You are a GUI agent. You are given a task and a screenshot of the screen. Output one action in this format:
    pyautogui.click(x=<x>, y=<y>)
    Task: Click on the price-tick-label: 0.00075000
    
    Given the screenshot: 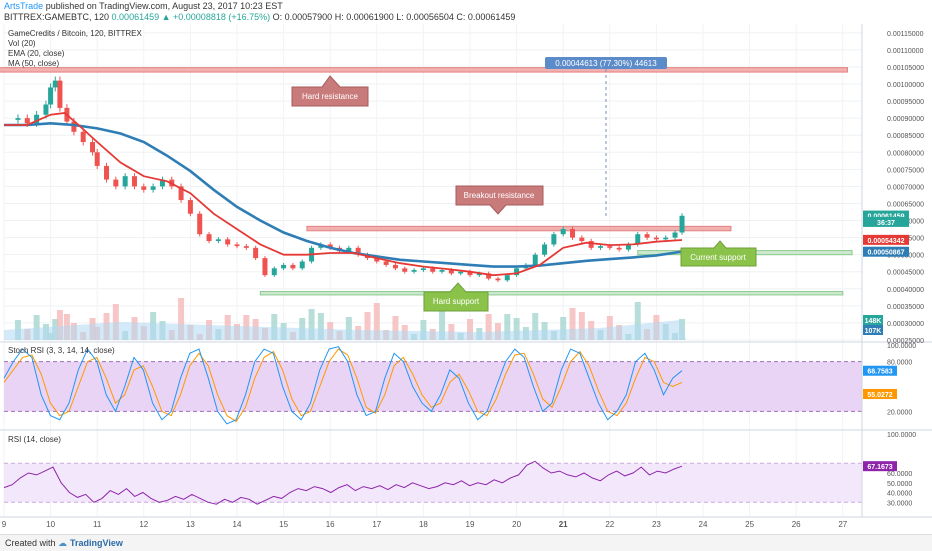 What is the action you would take?
    pyautogui.click(x=905, y=170)
    